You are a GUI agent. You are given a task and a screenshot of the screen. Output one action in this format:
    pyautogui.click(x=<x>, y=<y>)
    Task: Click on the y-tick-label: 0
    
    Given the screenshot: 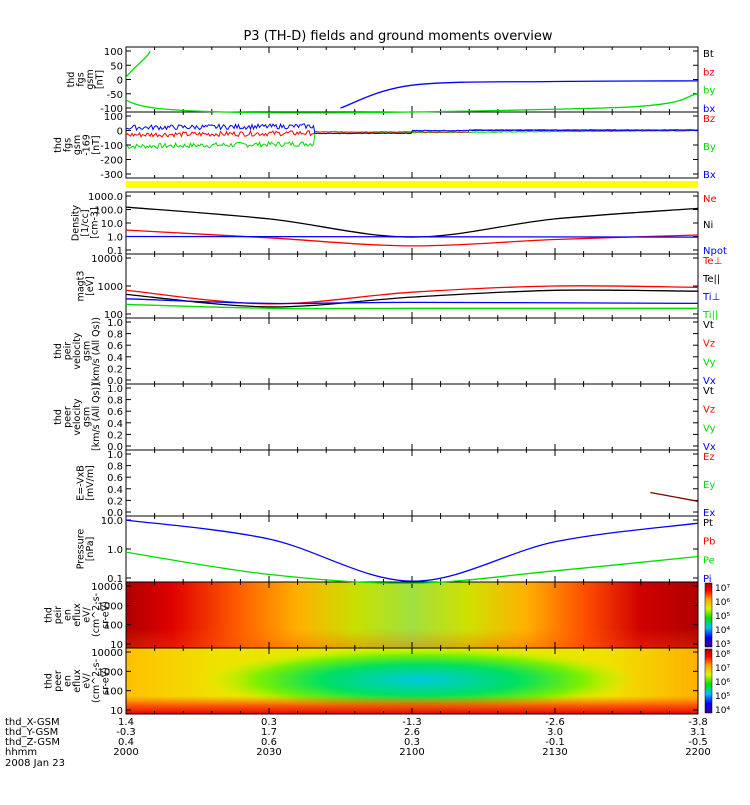 What is the action you would take?
    pyautogui.click(x=120, y=81)
    